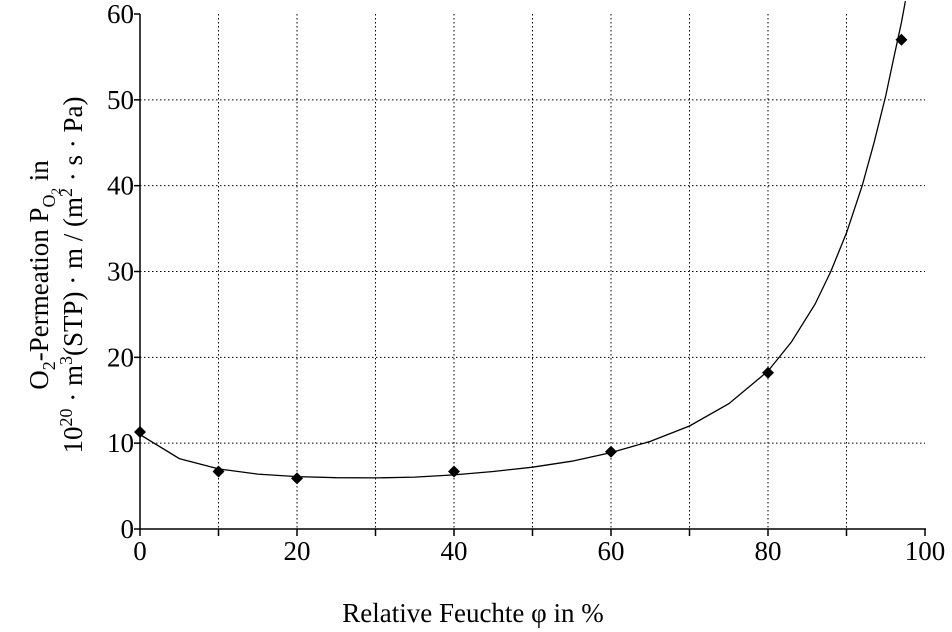 This screenshot has width=952, height=632. I want to click on y-tick-label: 60, so click(120, 14).